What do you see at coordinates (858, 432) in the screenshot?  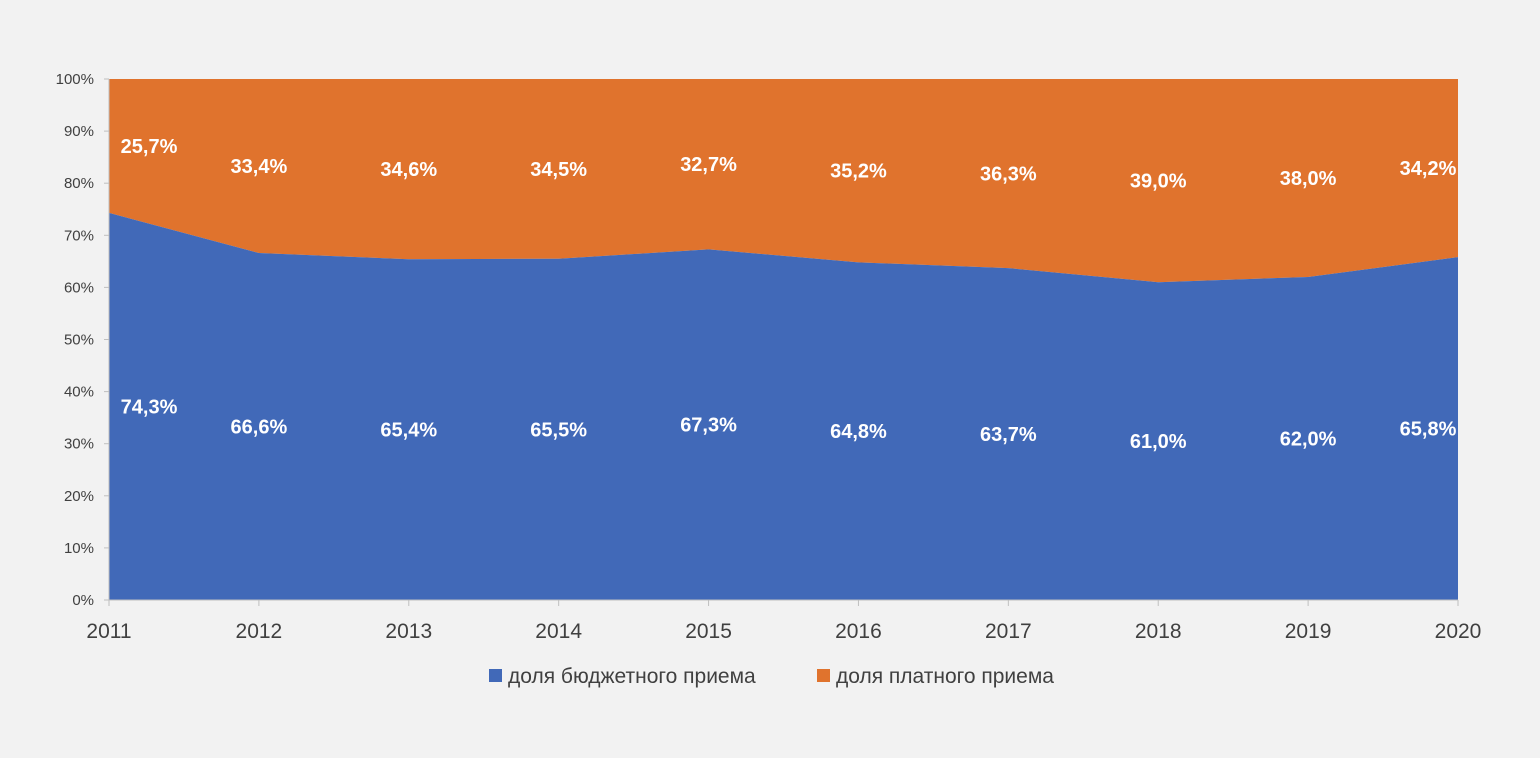 I see `data-label-budget: 64,8%` at bounding box center [858, 432].